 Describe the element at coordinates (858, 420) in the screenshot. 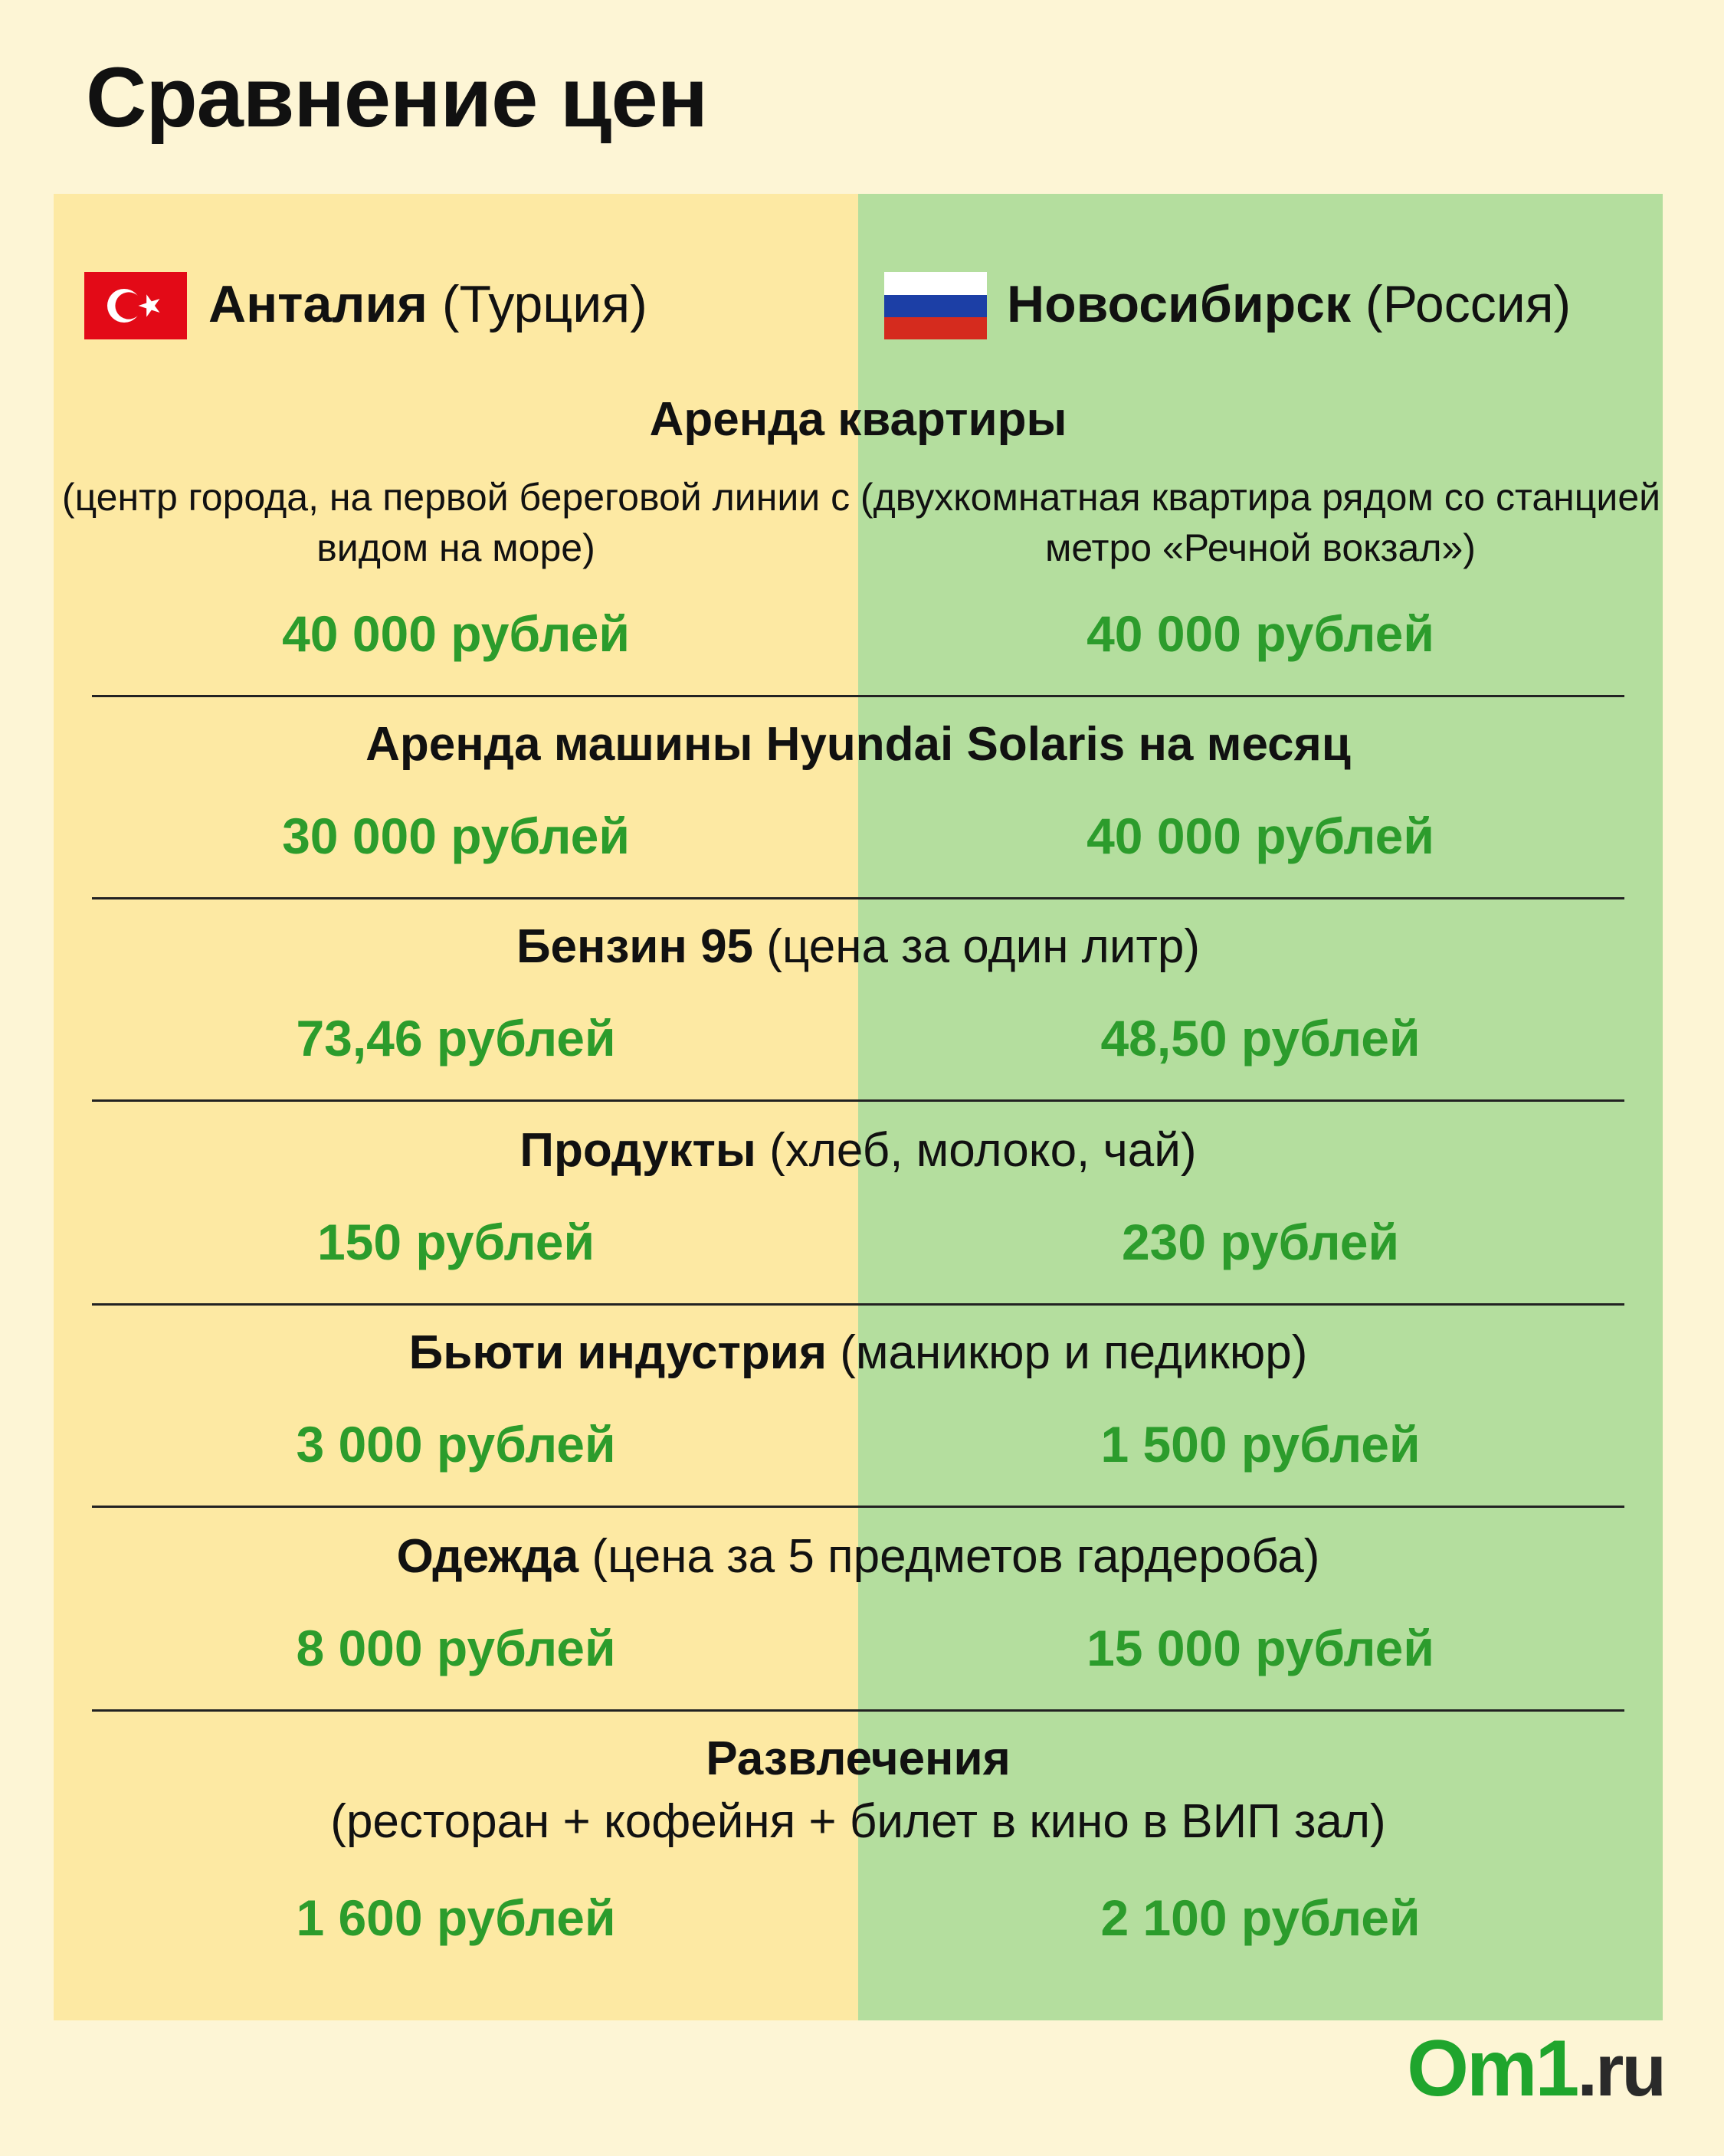

I see `category-title: Аренда квартиры` at that location.